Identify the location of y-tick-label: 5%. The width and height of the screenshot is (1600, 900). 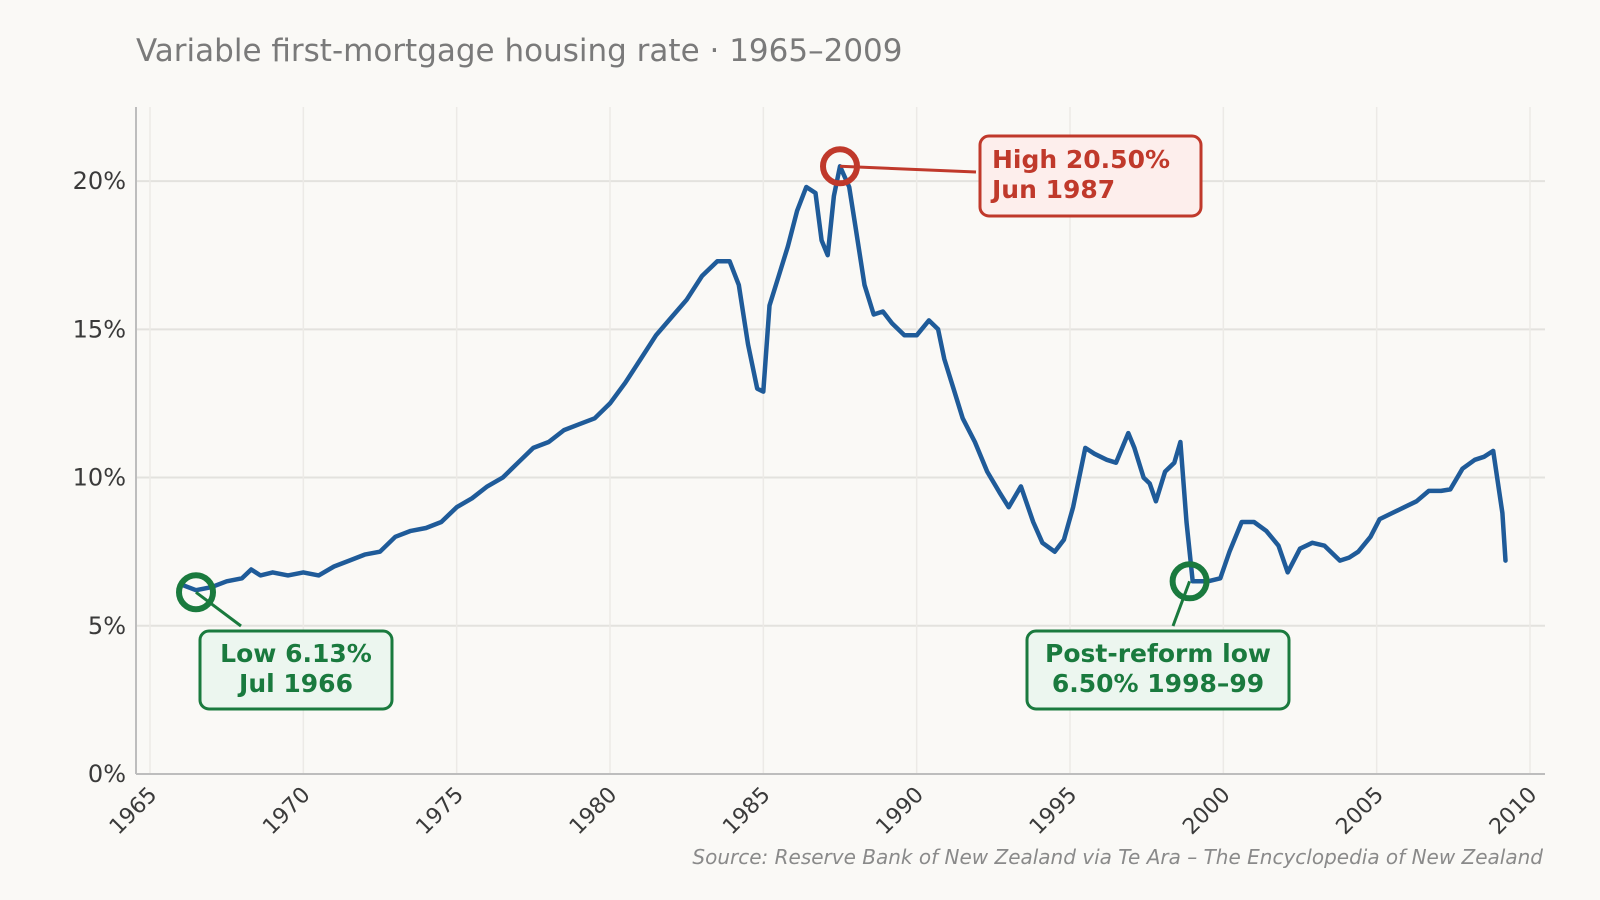
(107, 626).